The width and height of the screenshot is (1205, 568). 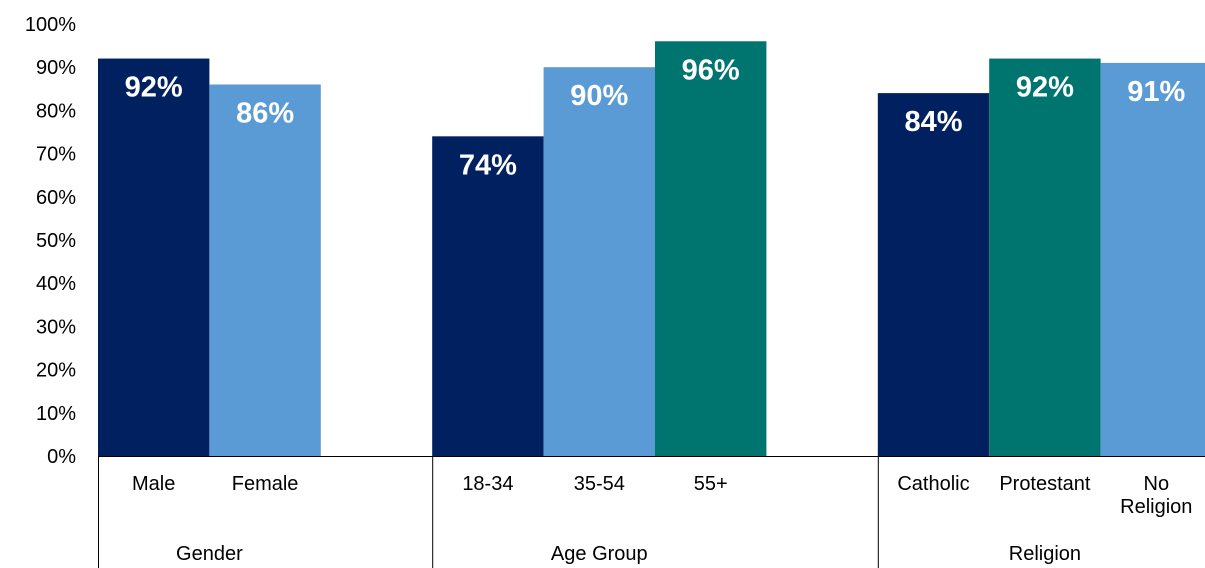 I want to click on y-tick-label: 50%, so click(x=56, y=241).